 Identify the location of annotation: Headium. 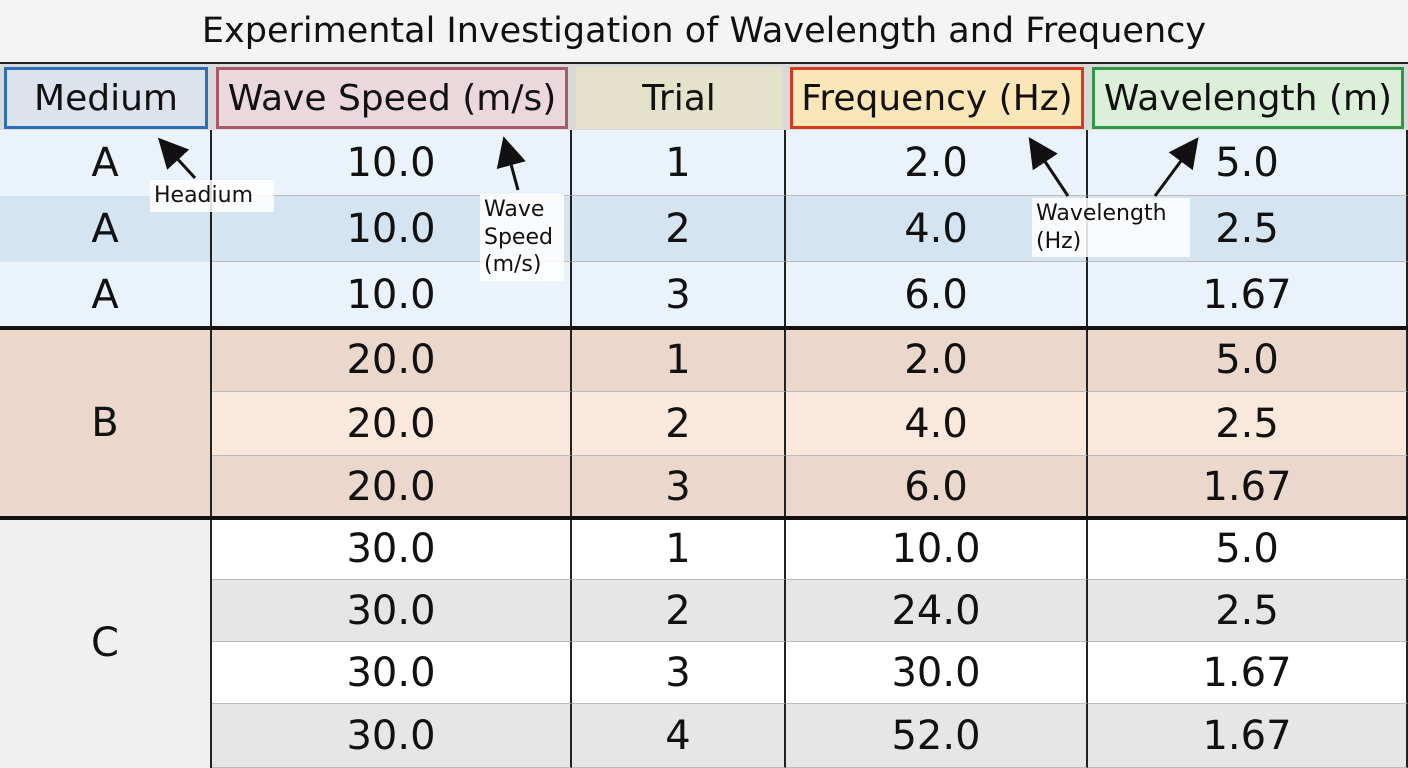
(212, 196).